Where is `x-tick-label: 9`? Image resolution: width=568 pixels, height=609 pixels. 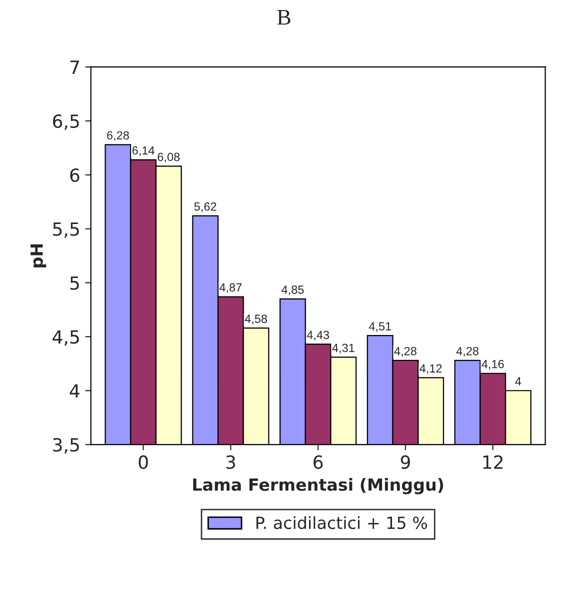
x-tick-label: 9 is located at coordinates (405, 462).